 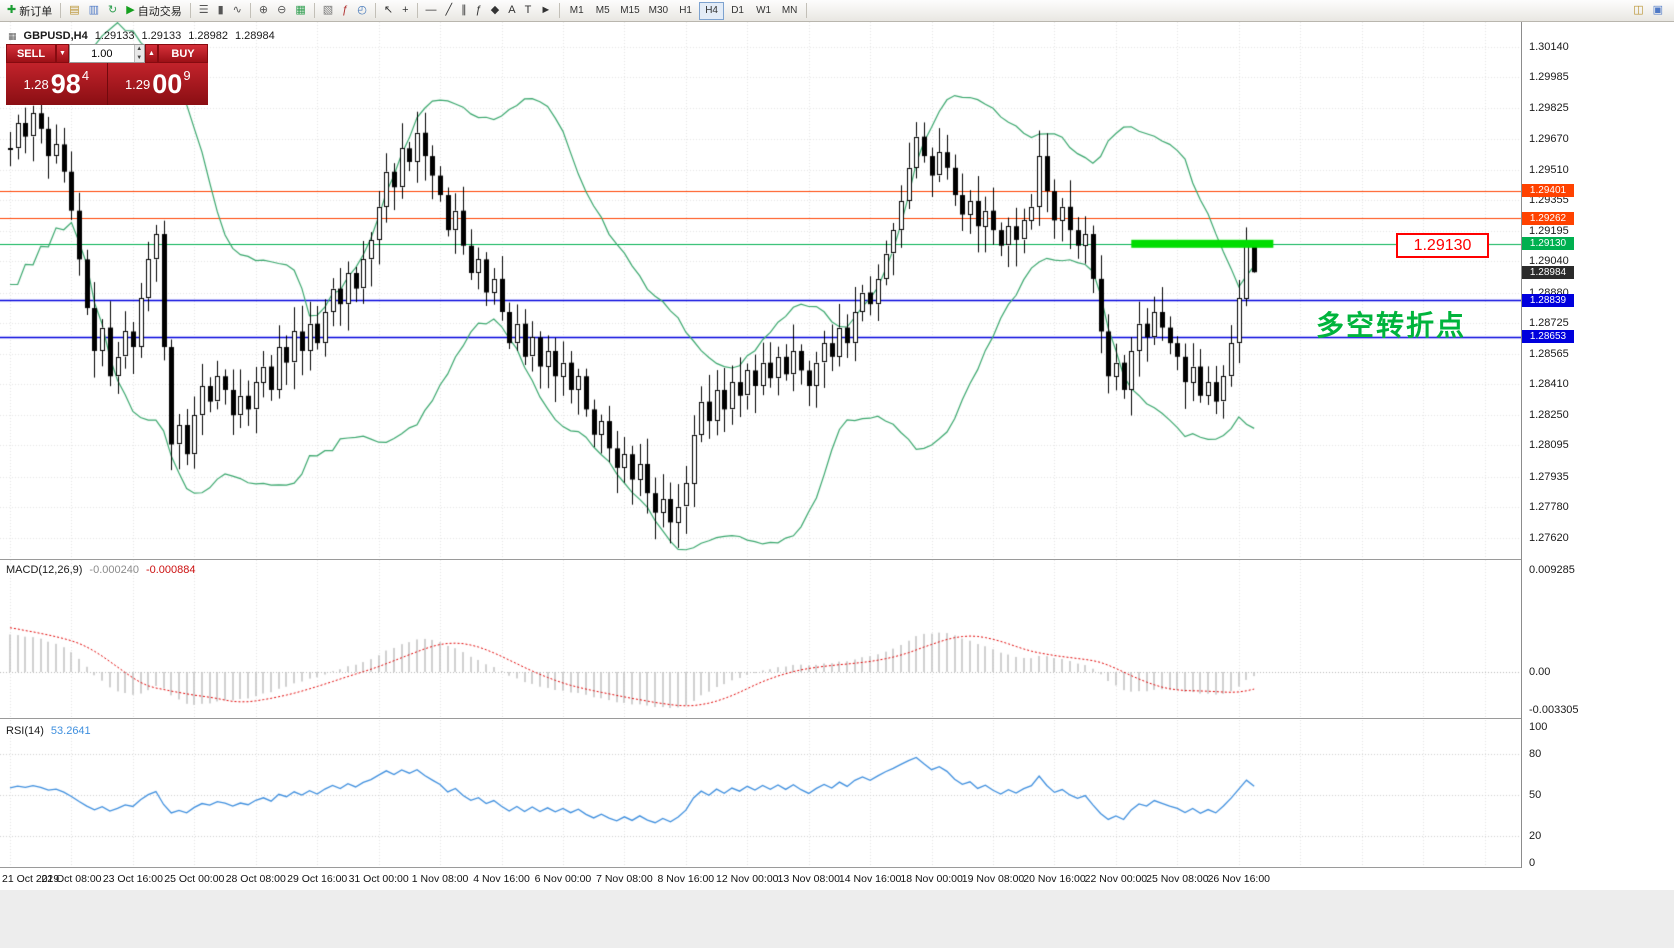 What do you see at coordinates (1549, 77) in the screenshot?
I see `price-axis-label: 1.29985` at bounding box center [1549, 77].